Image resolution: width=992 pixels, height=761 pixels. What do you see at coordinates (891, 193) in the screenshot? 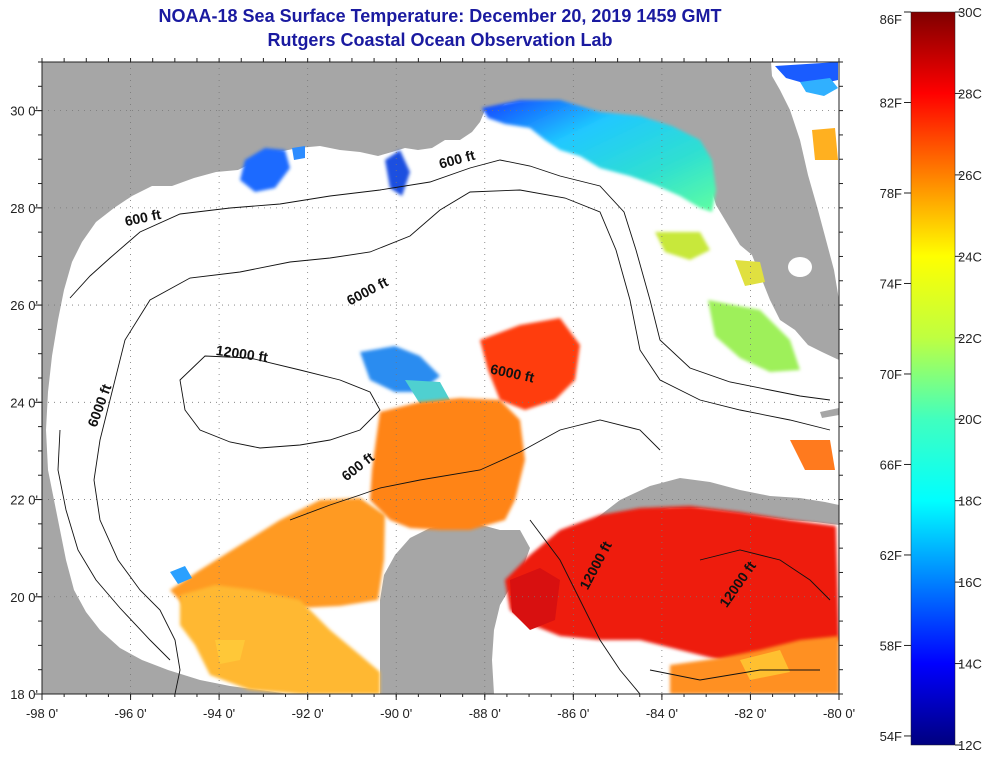
I see `fahrenheit-label: 78F` at bounding box center [891, 193].